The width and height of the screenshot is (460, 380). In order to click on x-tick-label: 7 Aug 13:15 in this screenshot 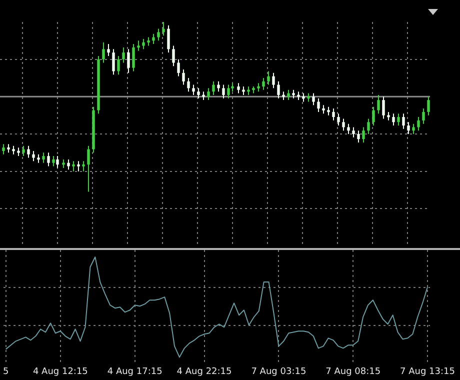, I will do `click(428, 371)`.